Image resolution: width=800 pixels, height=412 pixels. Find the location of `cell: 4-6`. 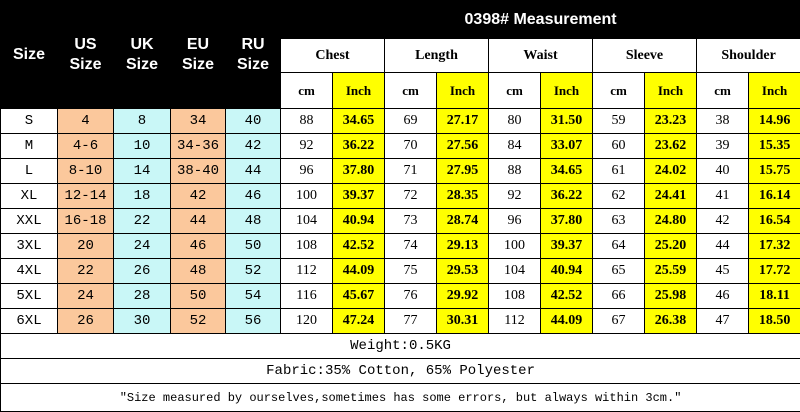

cell: 4-6 is located at coordinates (86, 146).